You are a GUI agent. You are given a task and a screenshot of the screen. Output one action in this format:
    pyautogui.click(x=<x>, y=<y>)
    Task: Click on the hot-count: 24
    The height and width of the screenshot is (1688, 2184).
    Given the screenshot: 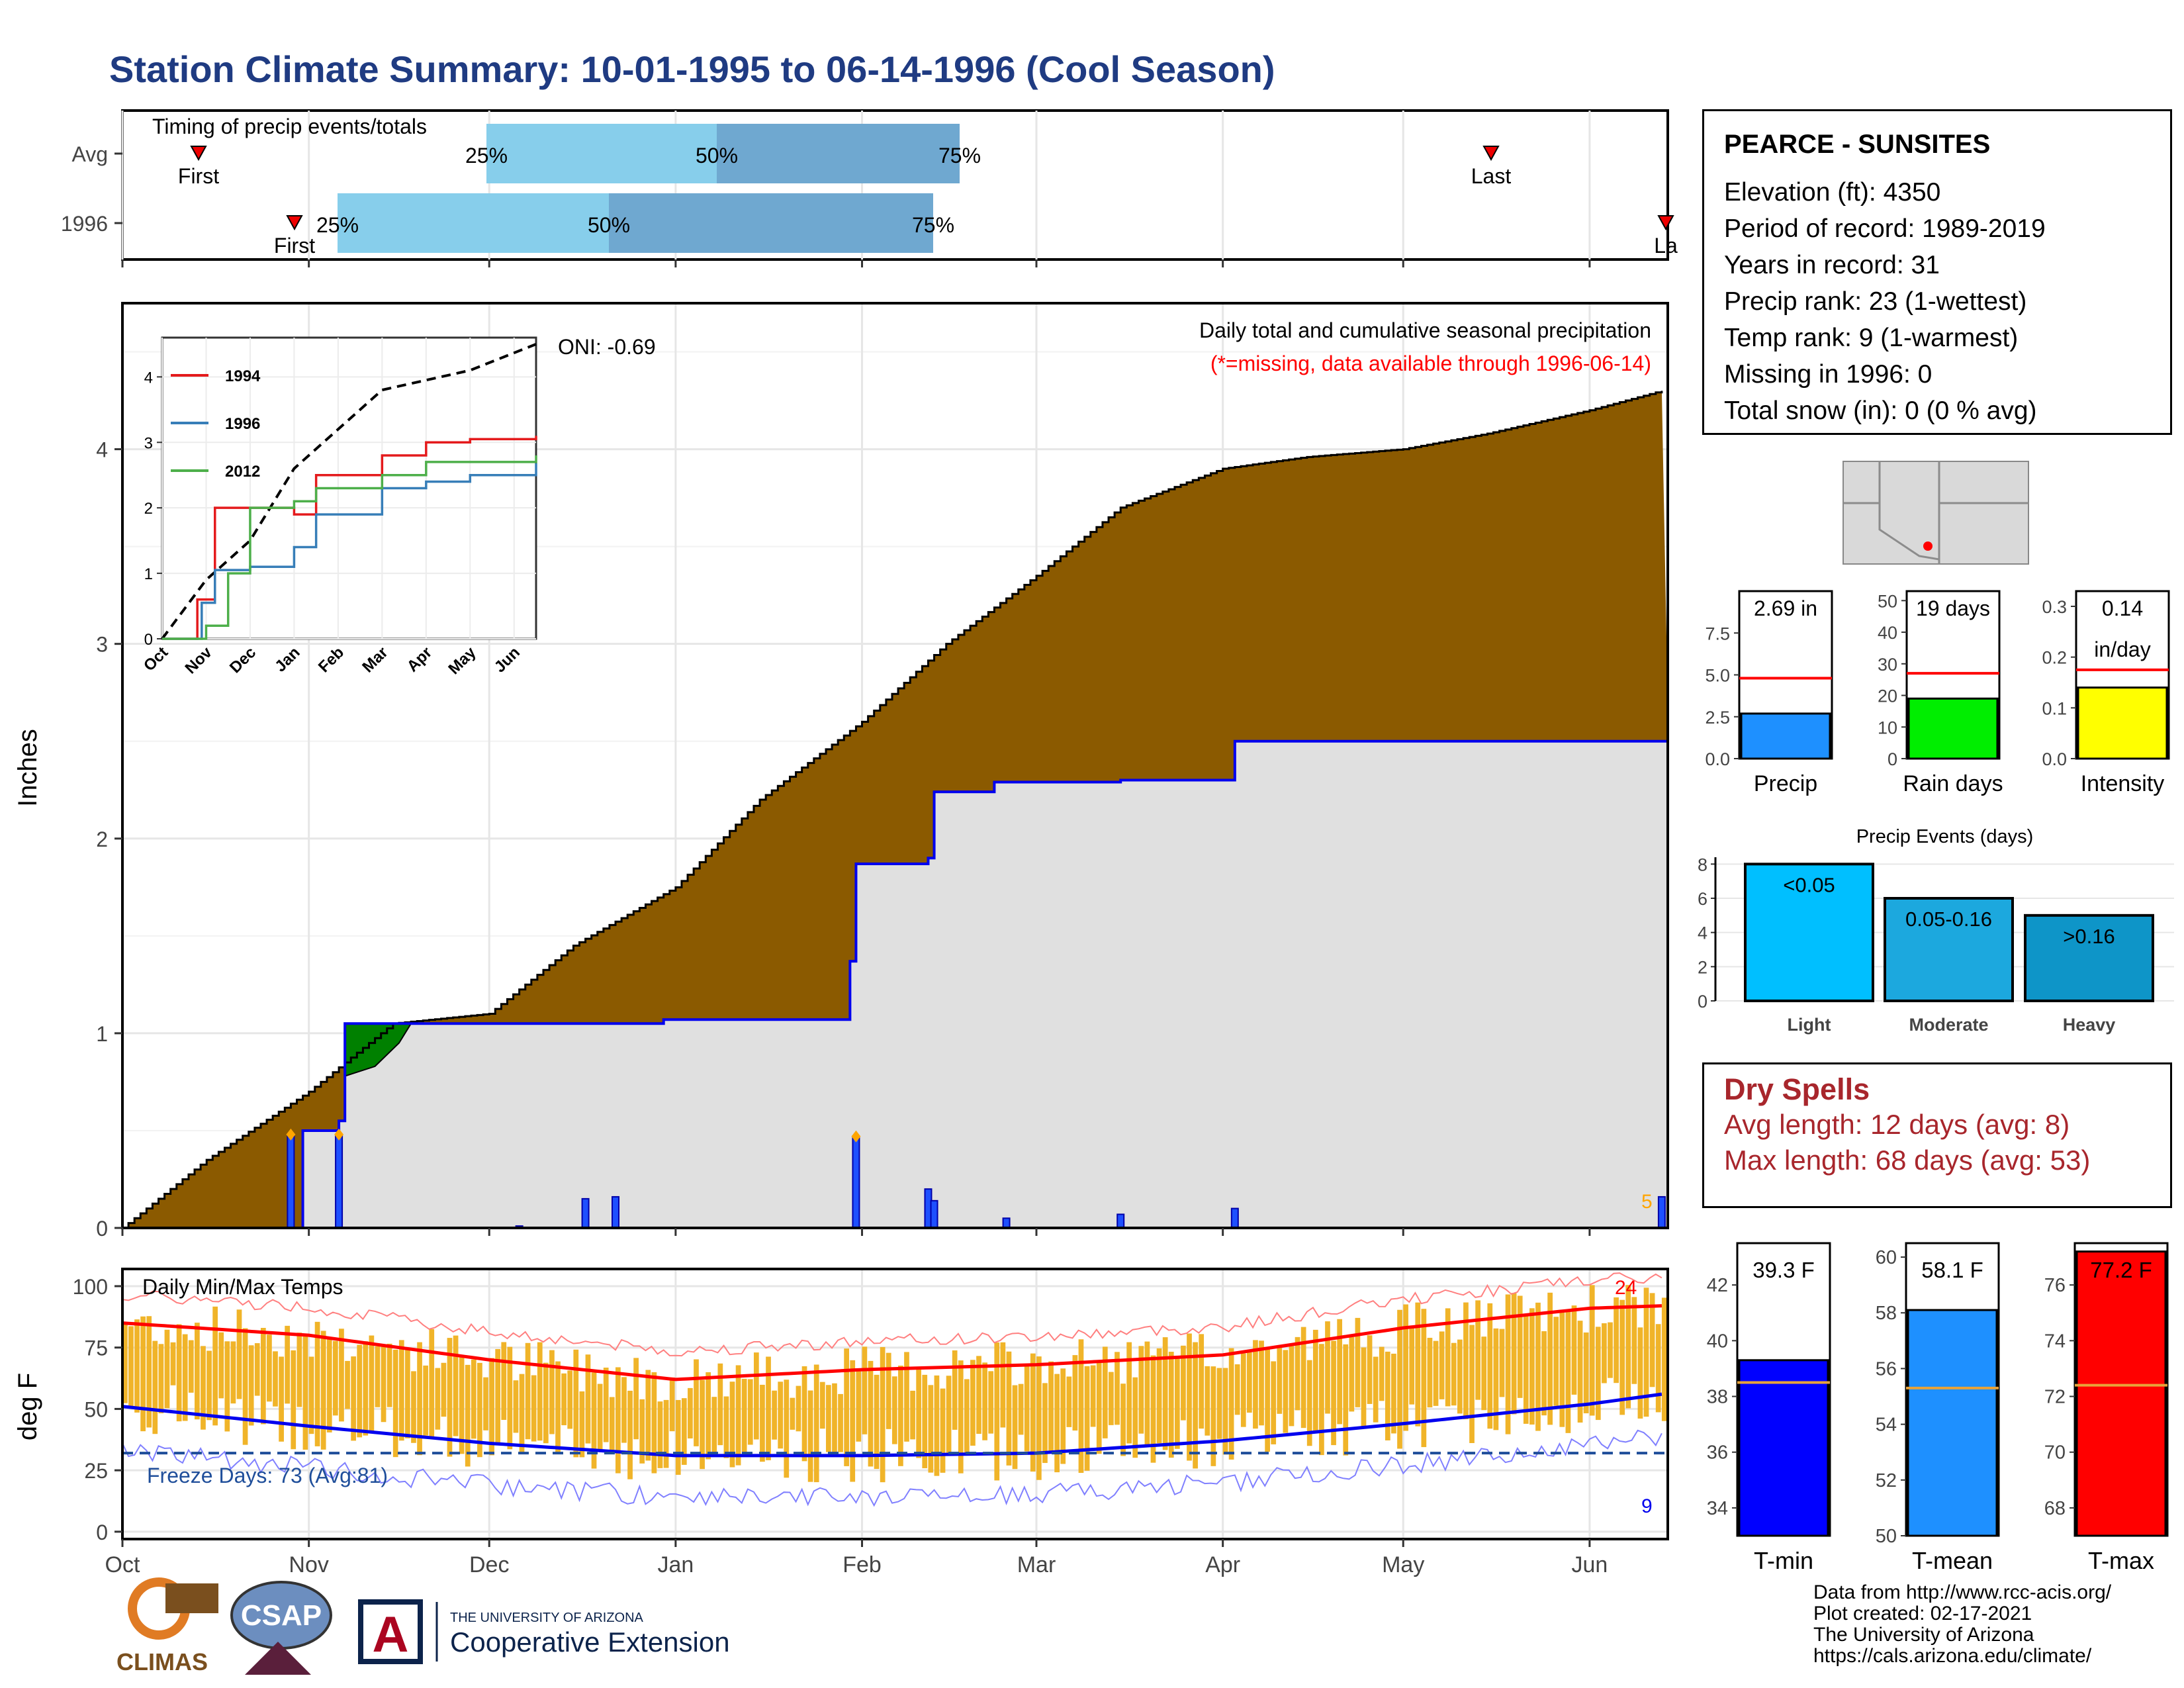 What is the action you would take?
    pyautogui.click(x=1626, y=1288)
    